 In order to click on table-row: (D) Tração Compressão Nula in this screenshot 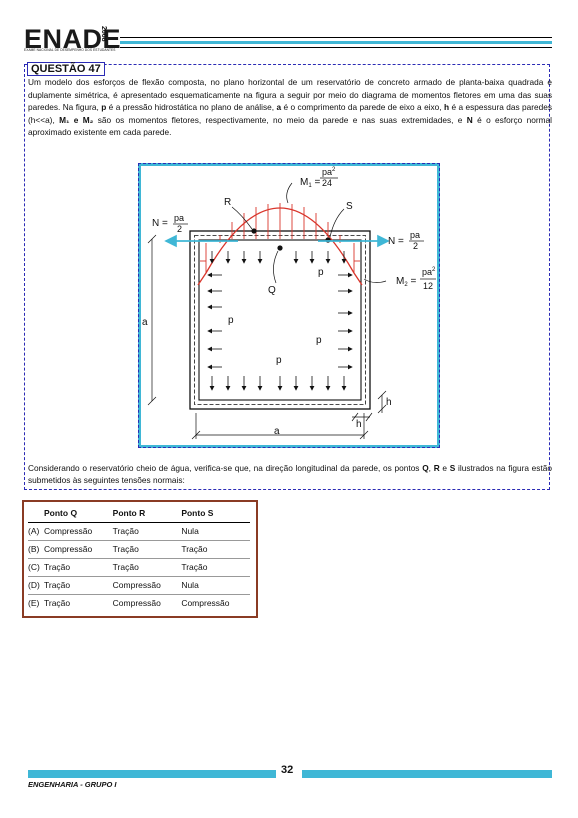, I will do `click(139, 585)`.